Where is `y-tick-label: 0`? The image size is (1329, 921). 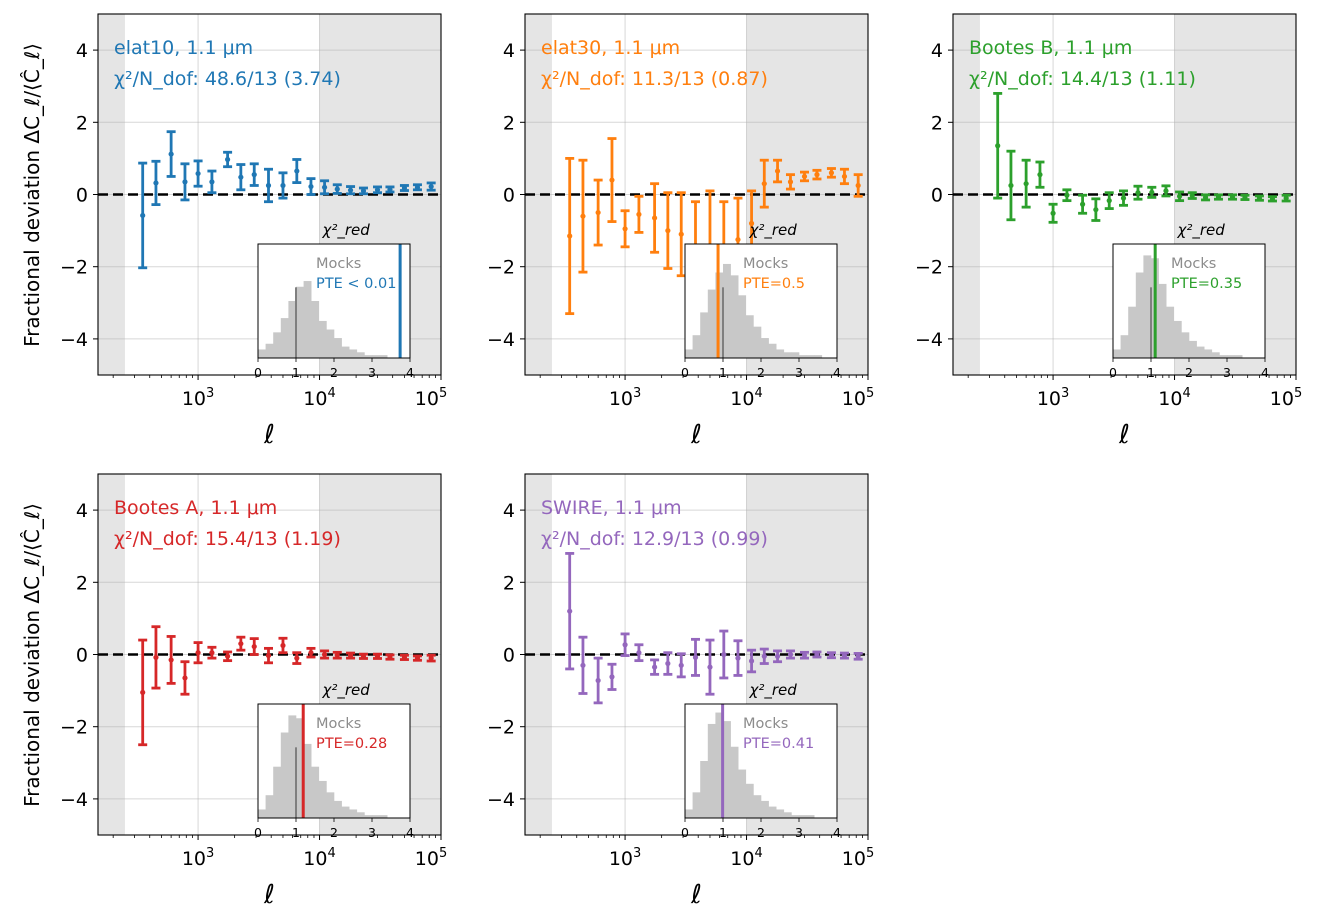
y-tick-label: 0 is located at coordinates (82, 196).